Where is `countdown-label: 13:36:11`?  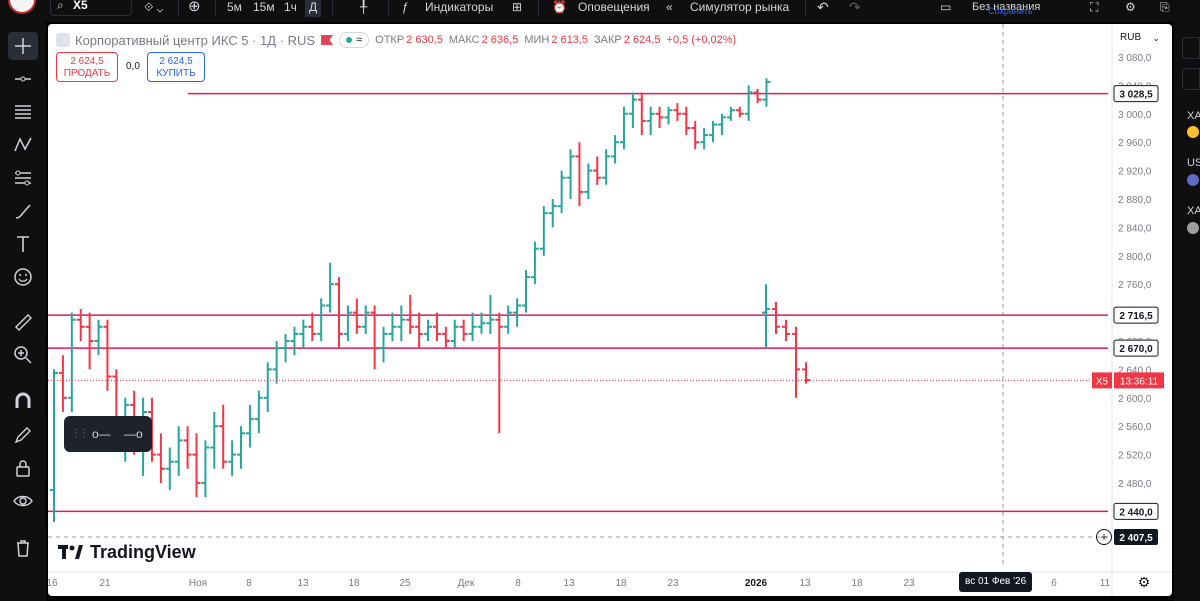 countdown-label: 13:36:11 is located at coordinates (1139, 381).